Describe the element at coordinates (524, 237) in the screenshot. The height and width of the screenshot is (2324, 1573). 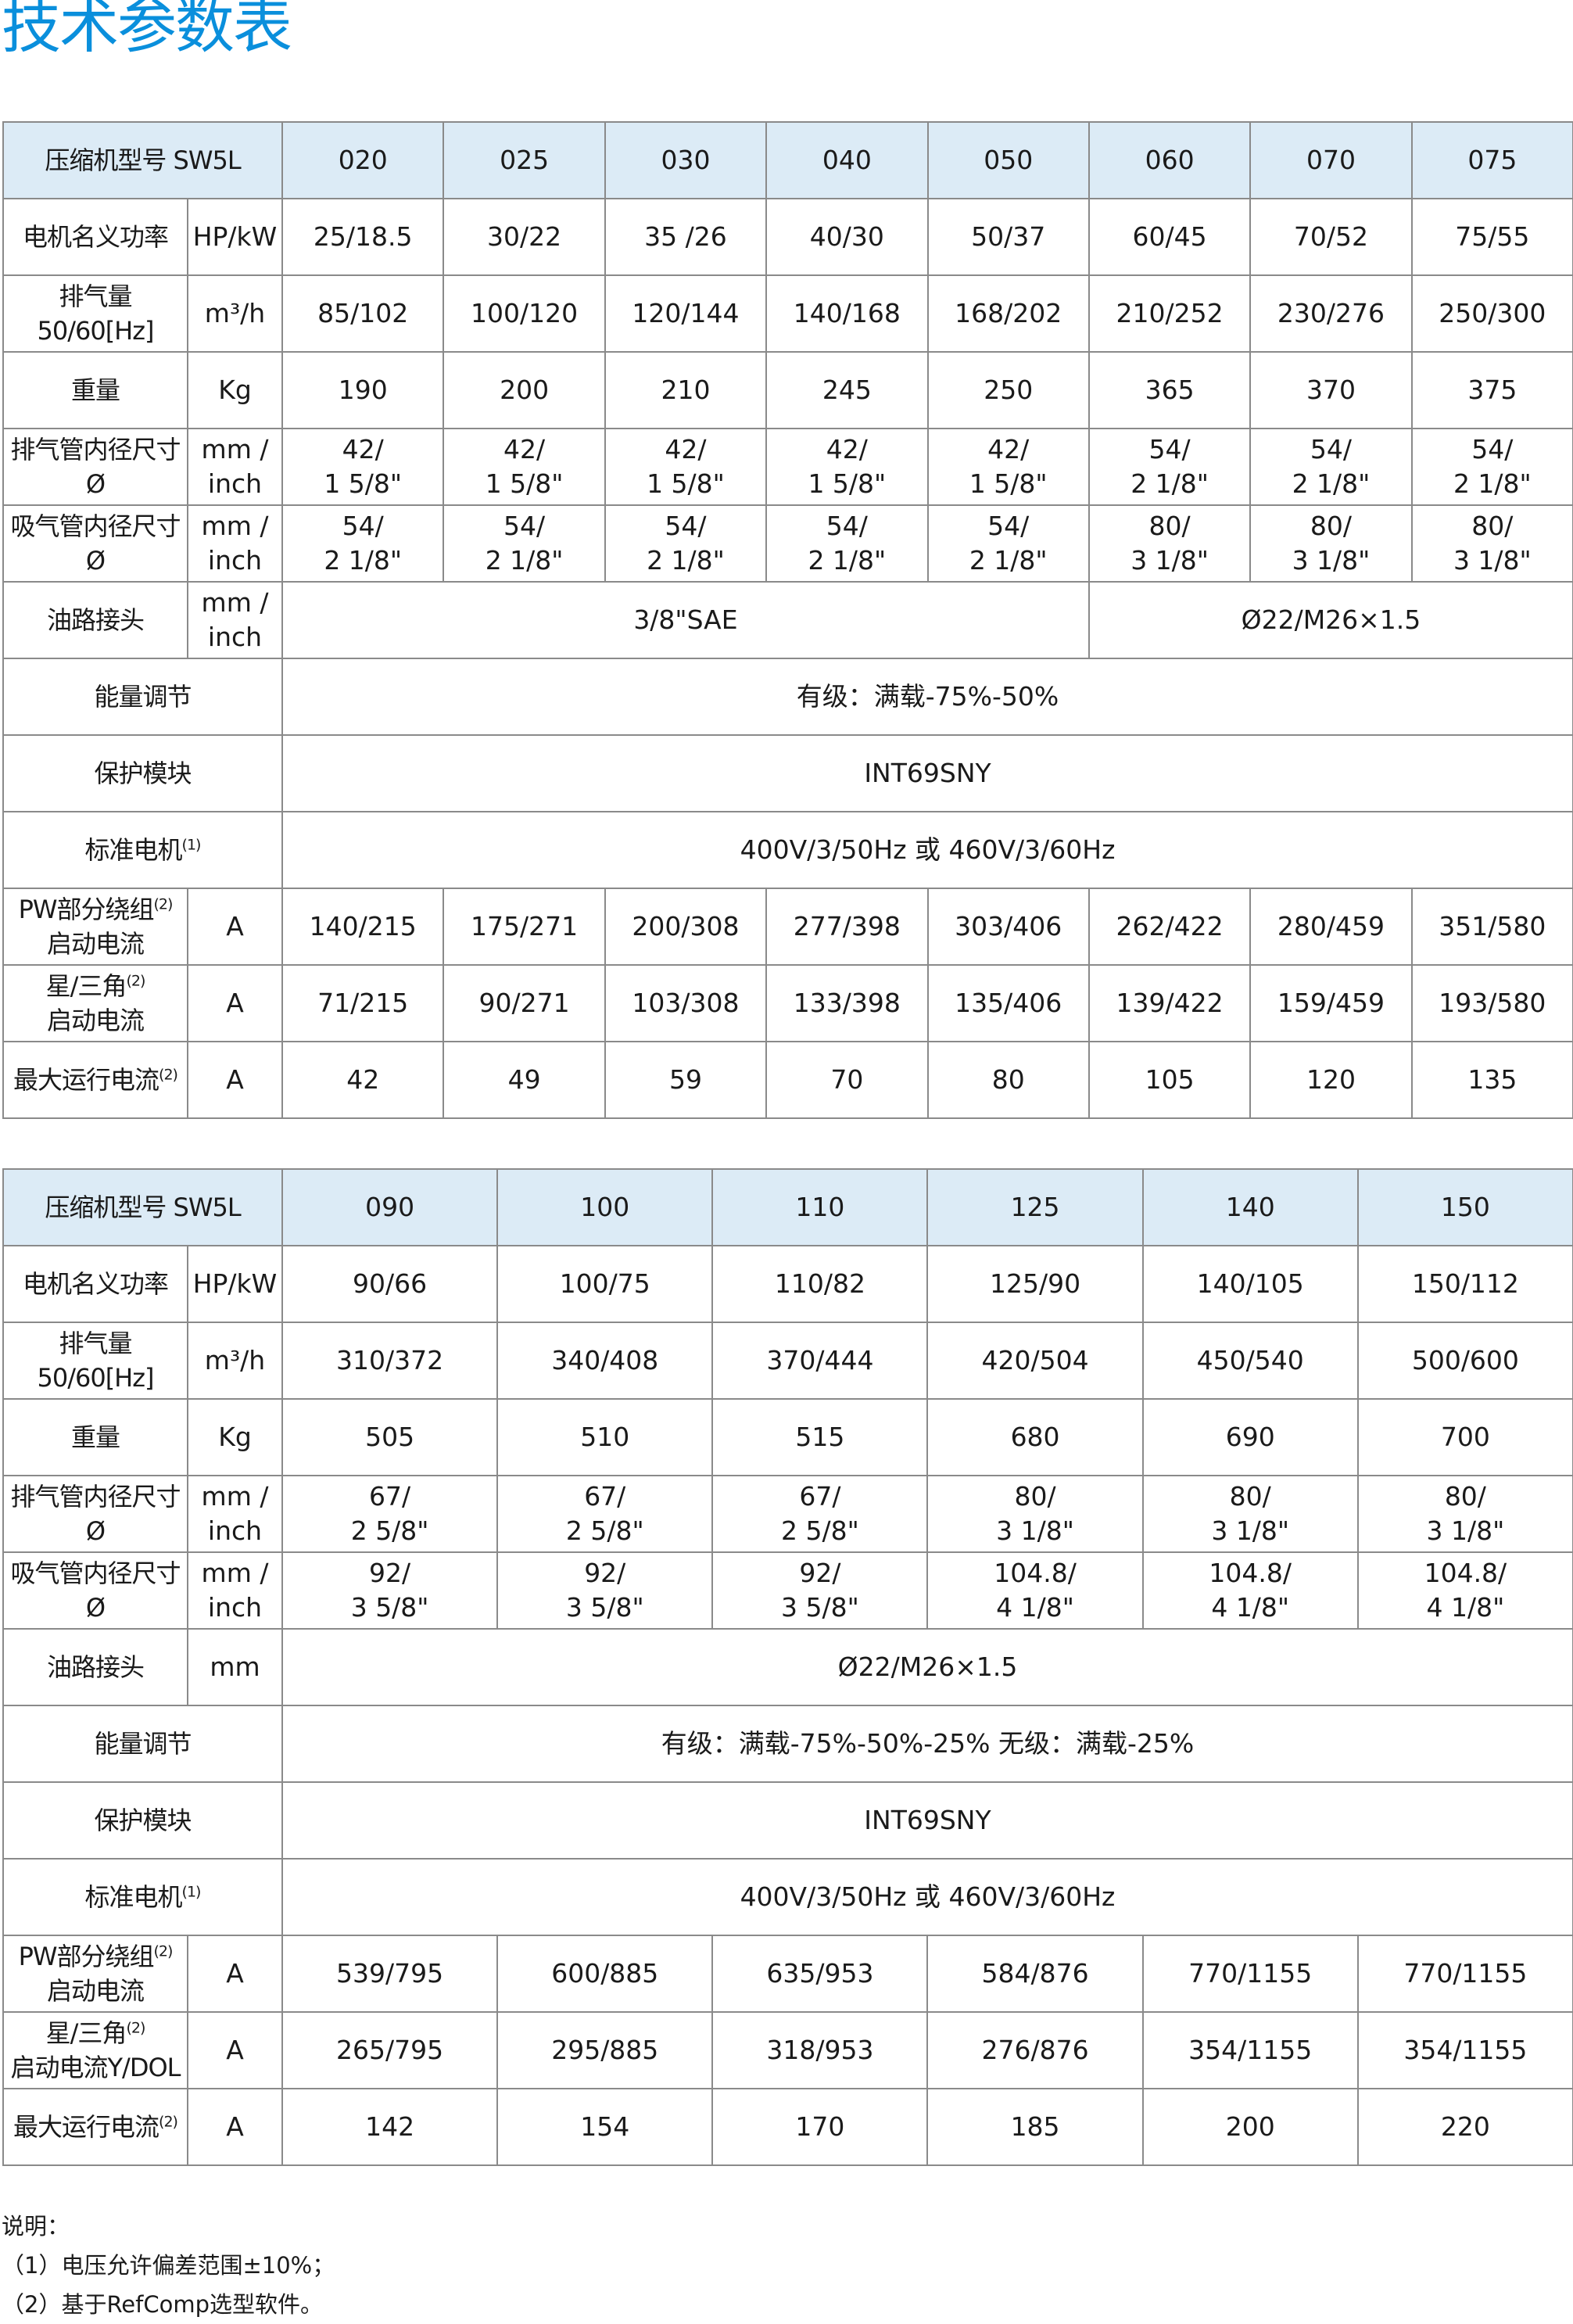
I see `value-cell: 30/22` at that location.